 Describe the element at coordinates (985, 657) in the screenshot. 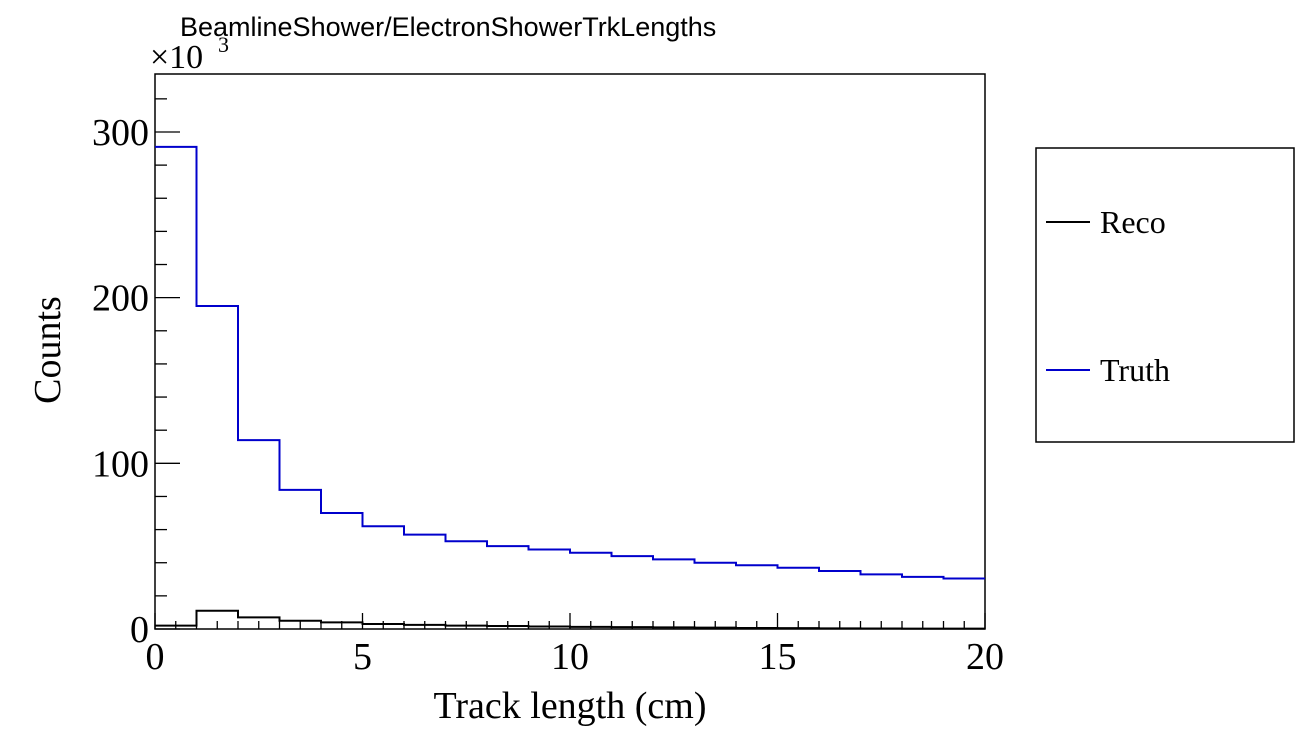

I see `x-tick-label: 20` at that location.